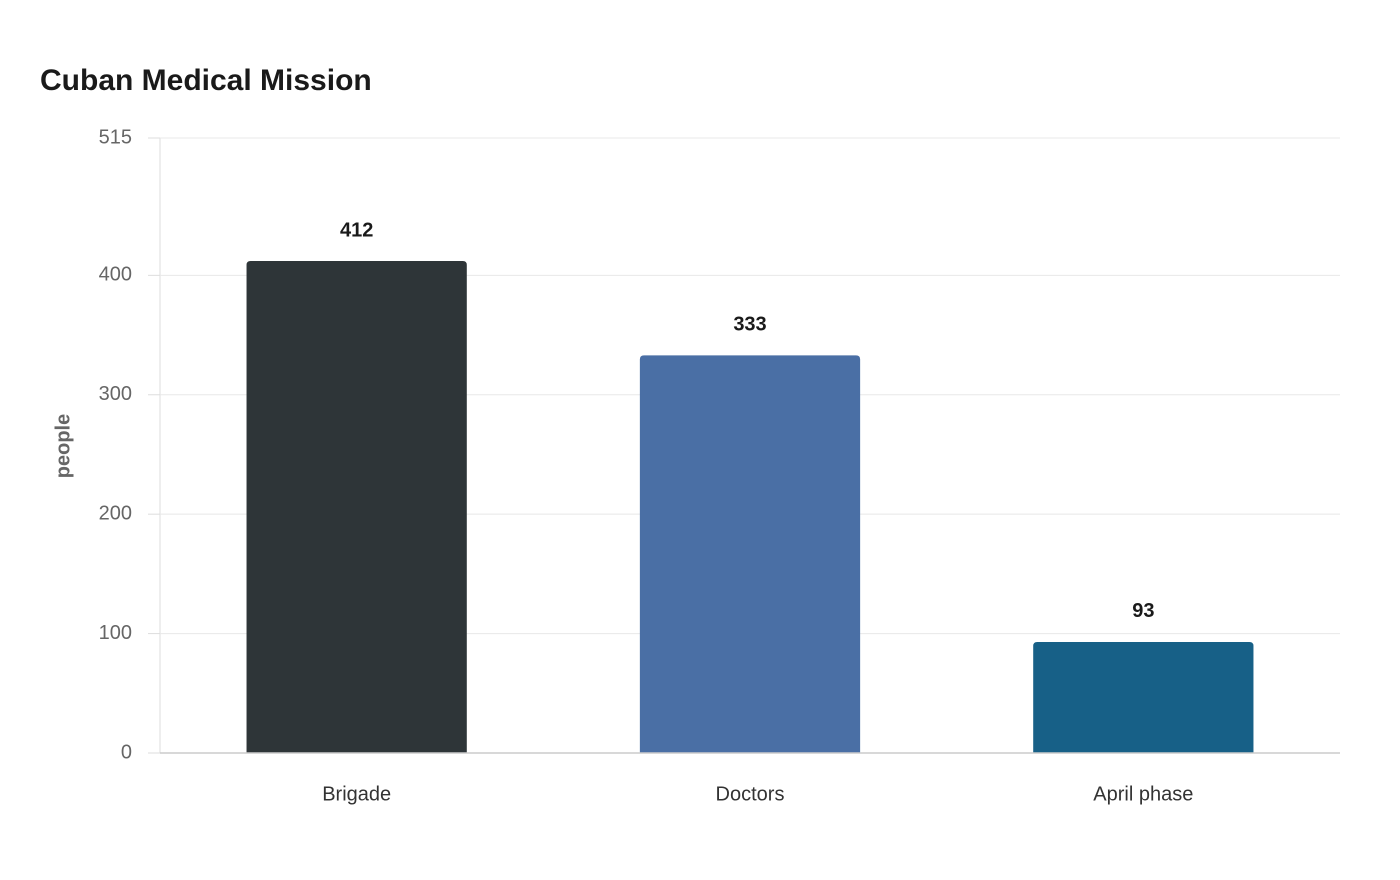 The height and width of the screenshot is (880, 1400). Describe the element at coordinates (115, 513) in the screenshot. I see `y-tick-label: 200` at that location.